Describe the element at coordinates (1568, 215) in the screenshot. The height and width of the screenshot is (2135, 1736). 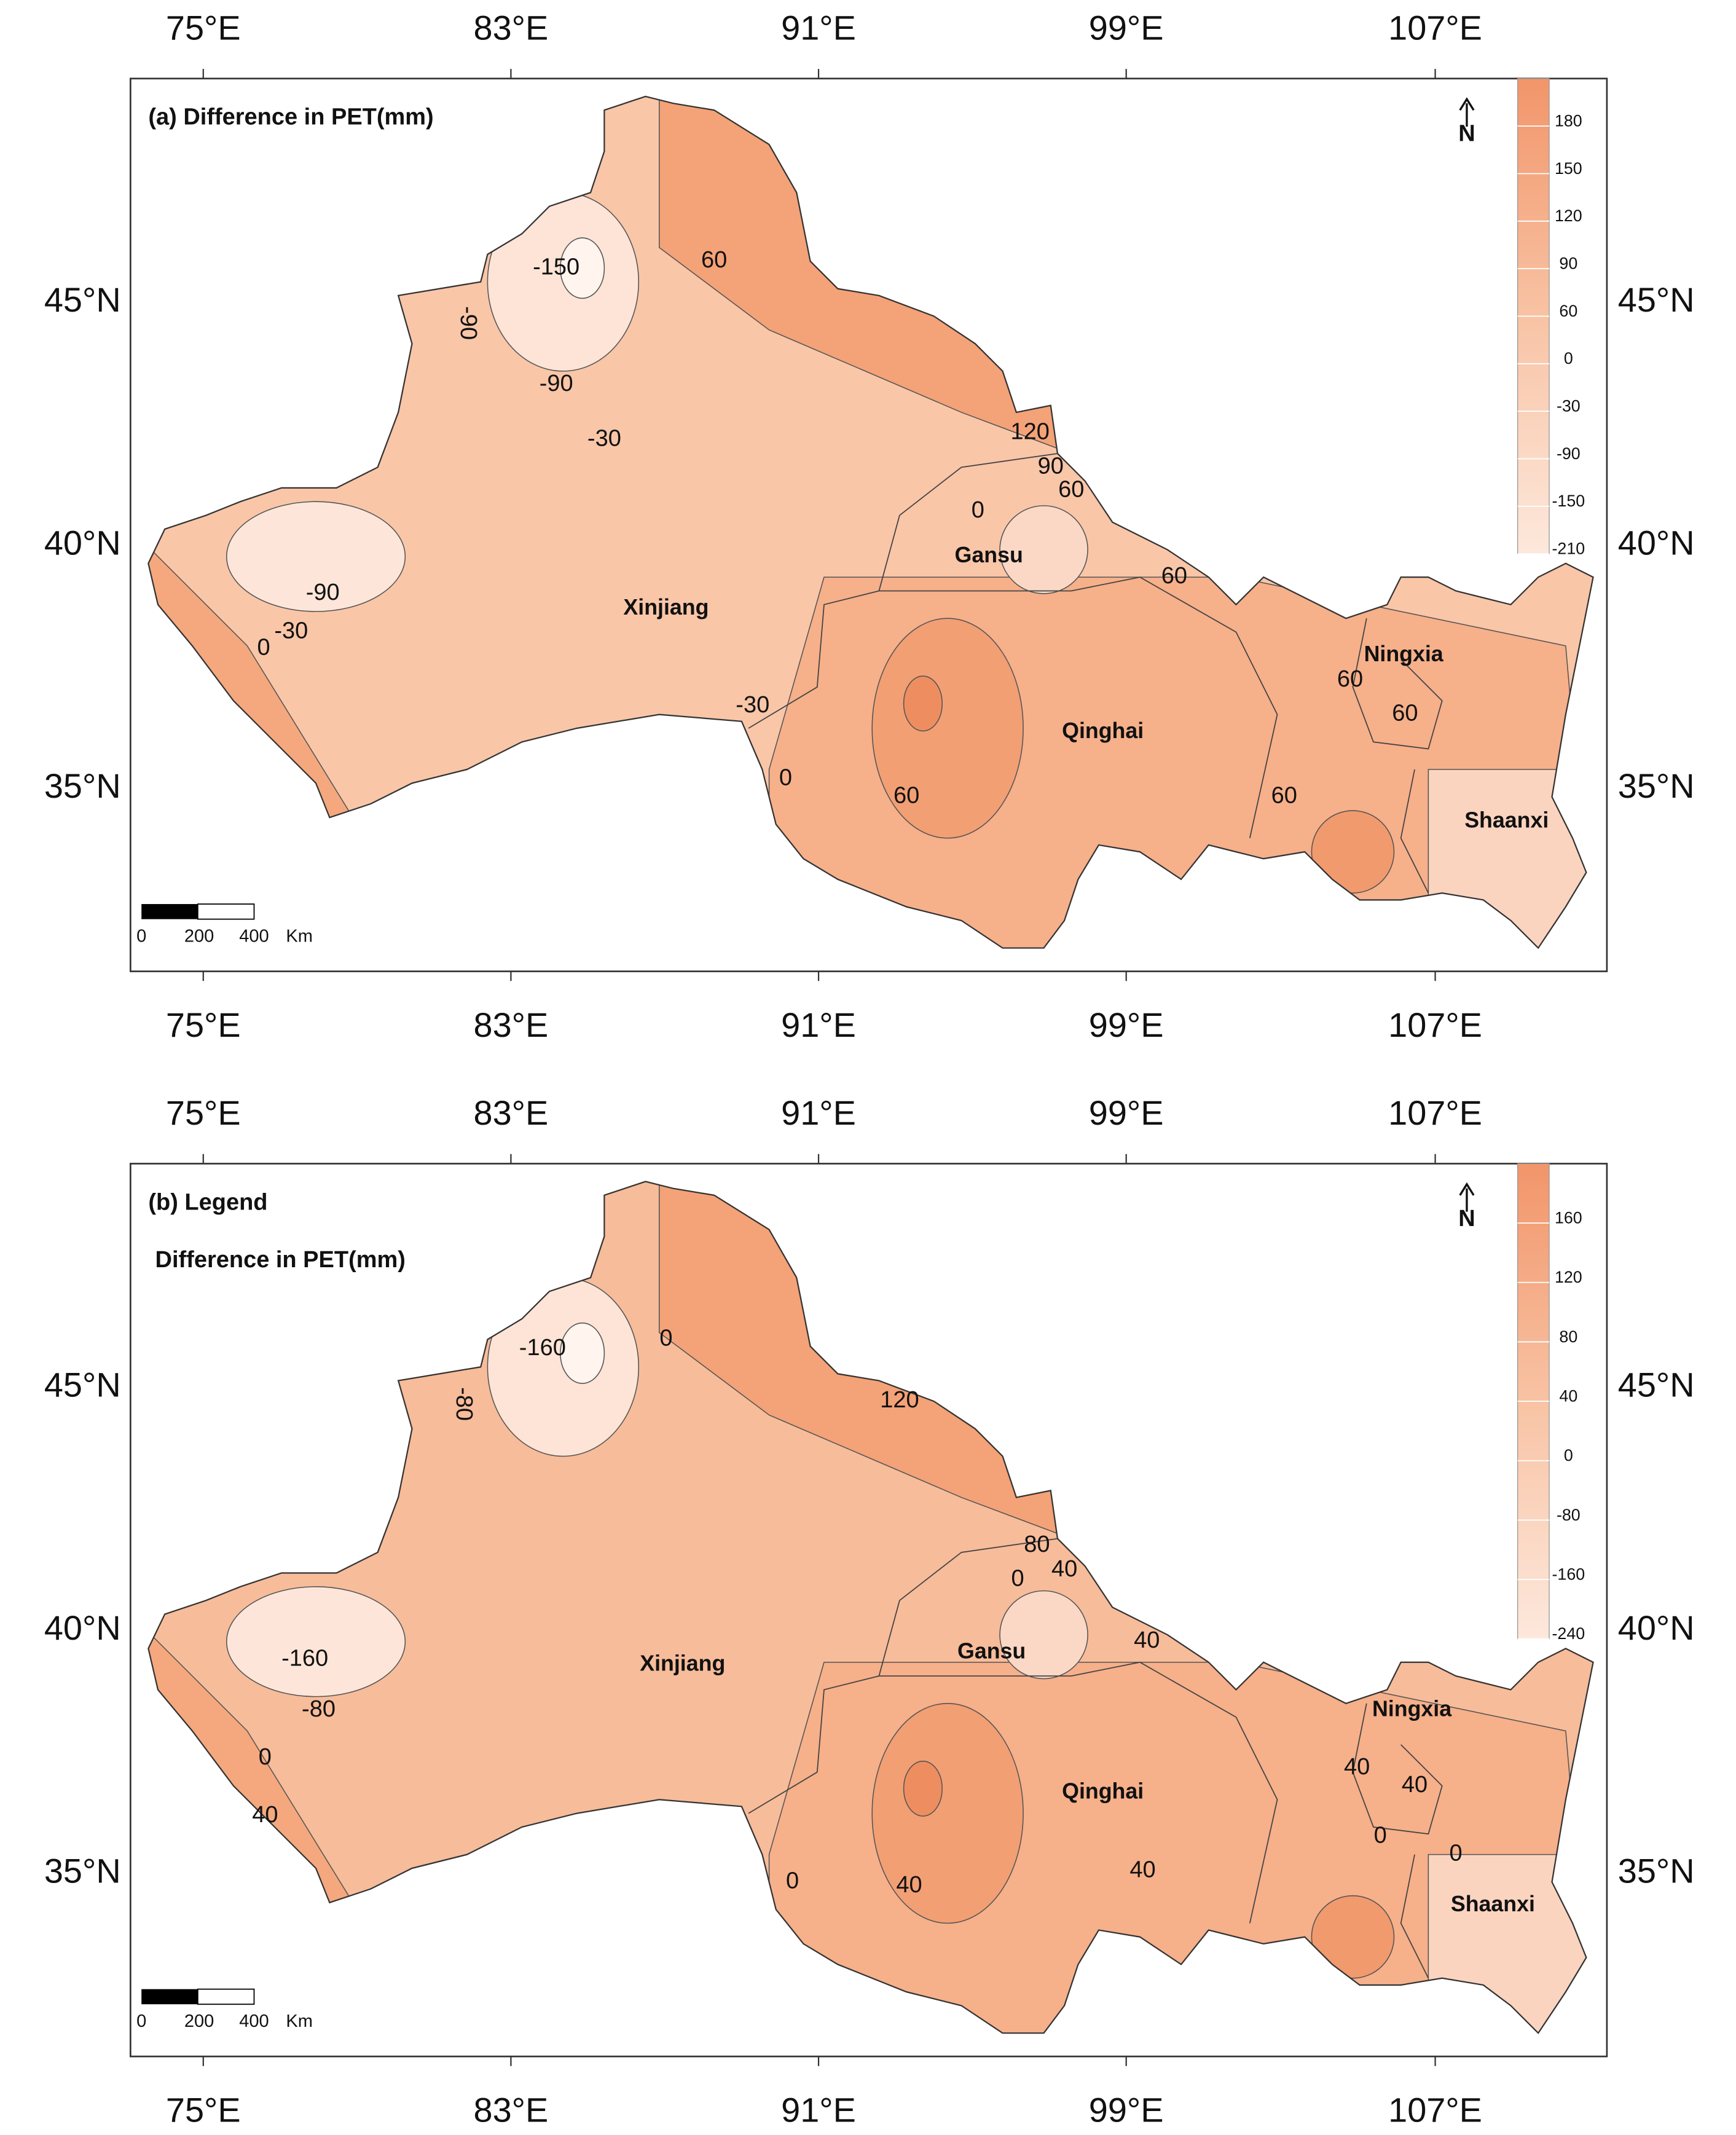
I see `legend-label: 120` at that location.